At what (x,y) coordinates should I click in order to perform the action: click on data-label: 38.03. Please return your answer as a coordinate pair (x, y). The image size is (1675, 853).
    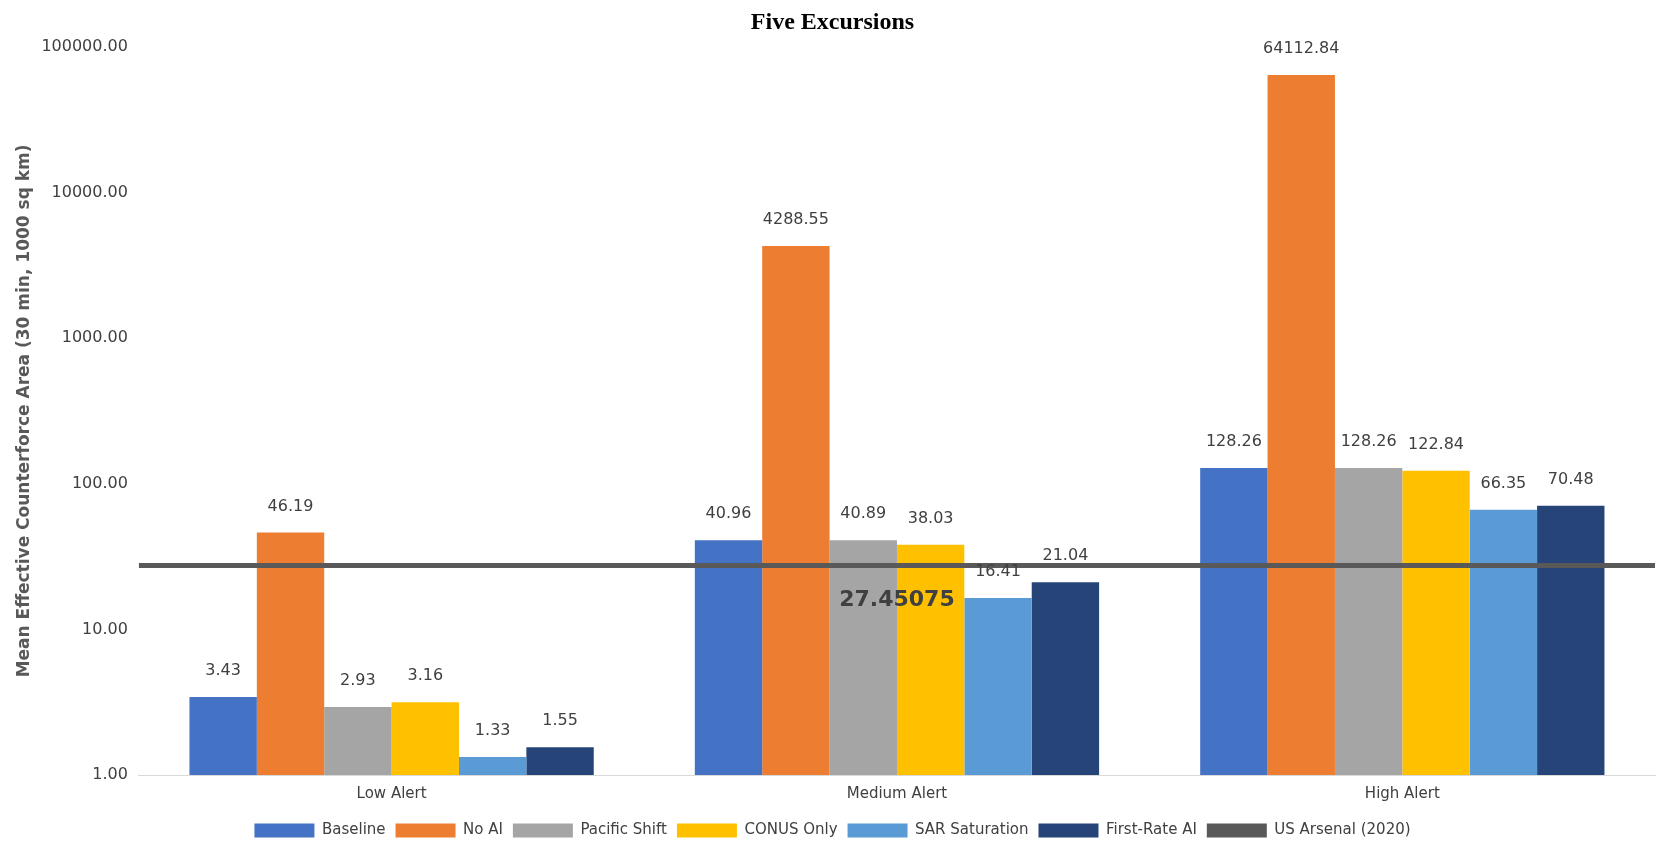
    Looking at the image, I should click on (930, 518).